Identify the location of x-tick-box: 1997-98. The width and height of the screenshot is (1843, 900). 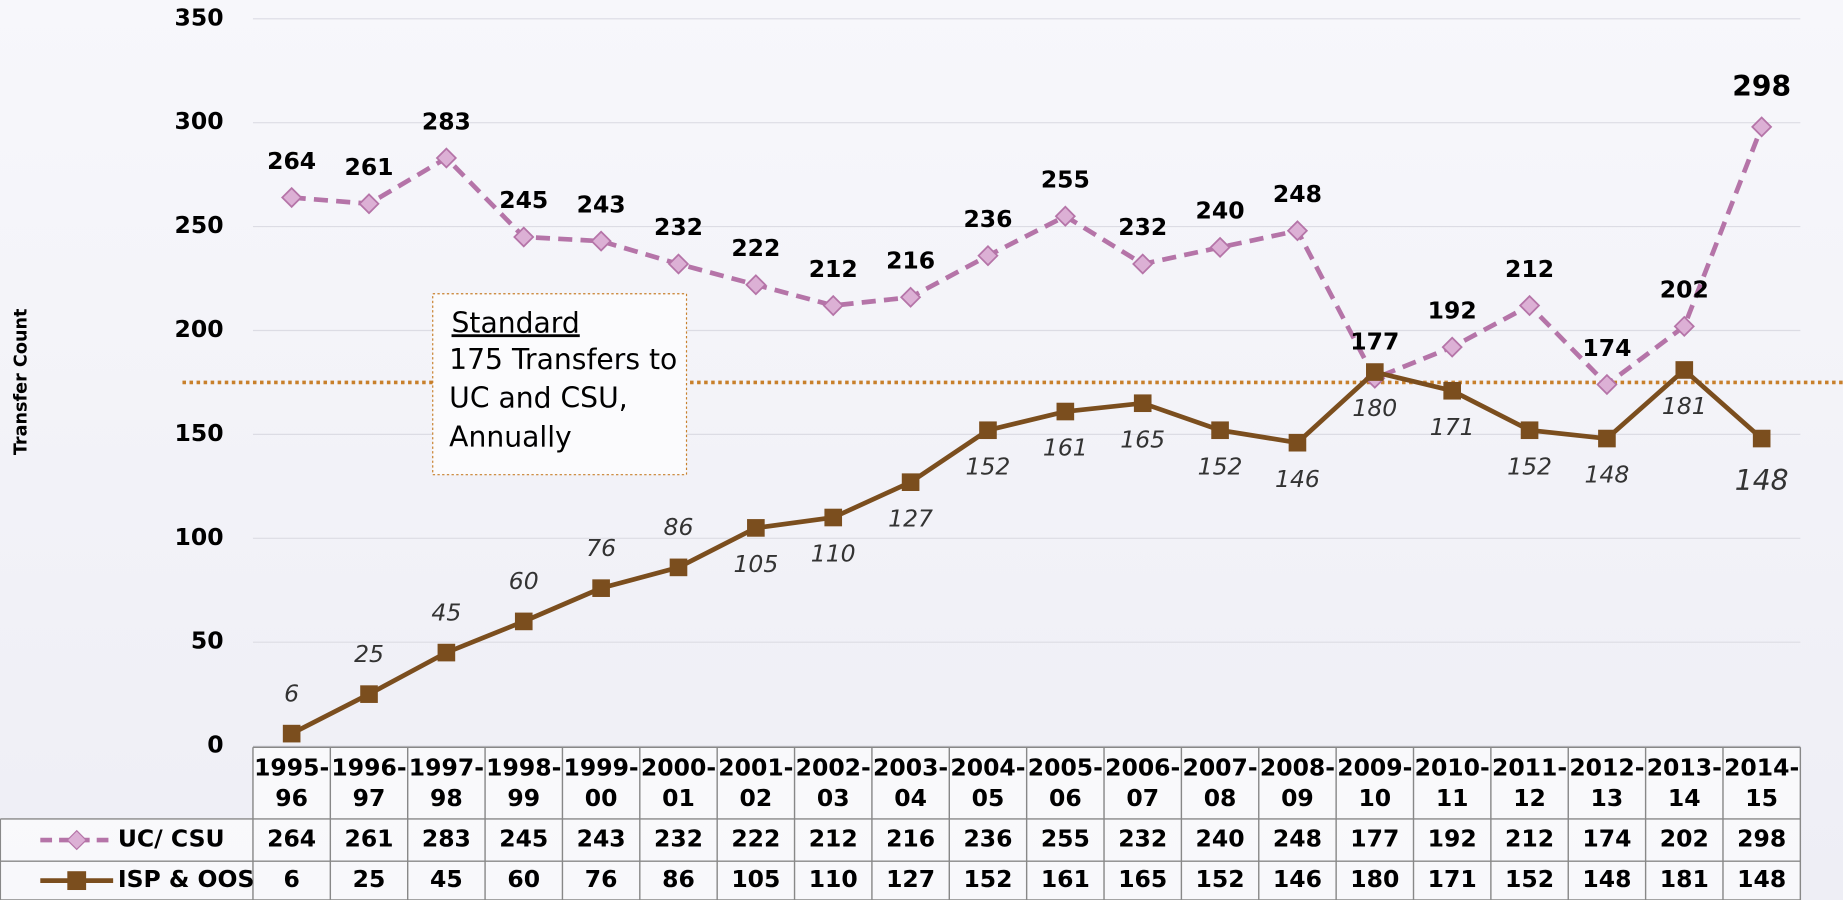
(446, 782).